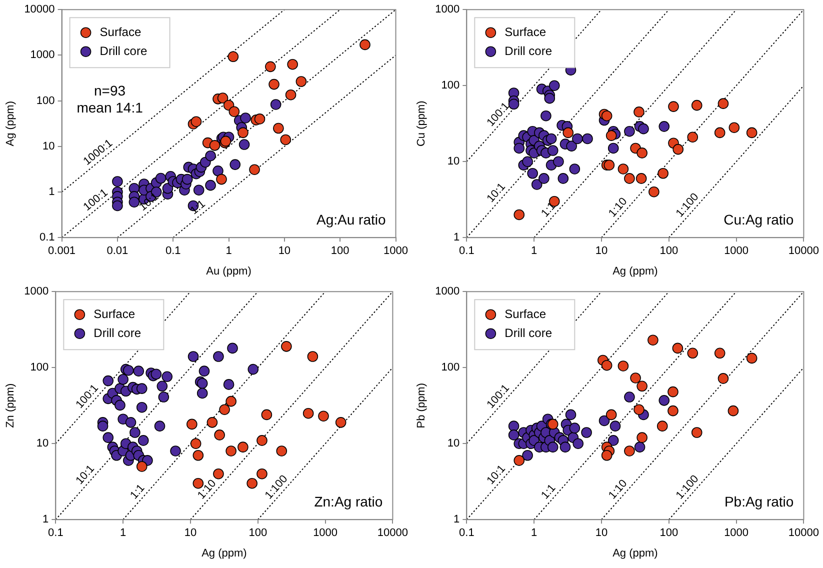 This screenshot has height=568, width=823. I want to click on annotation: Zn:Ag ratio, so click(348, 501).